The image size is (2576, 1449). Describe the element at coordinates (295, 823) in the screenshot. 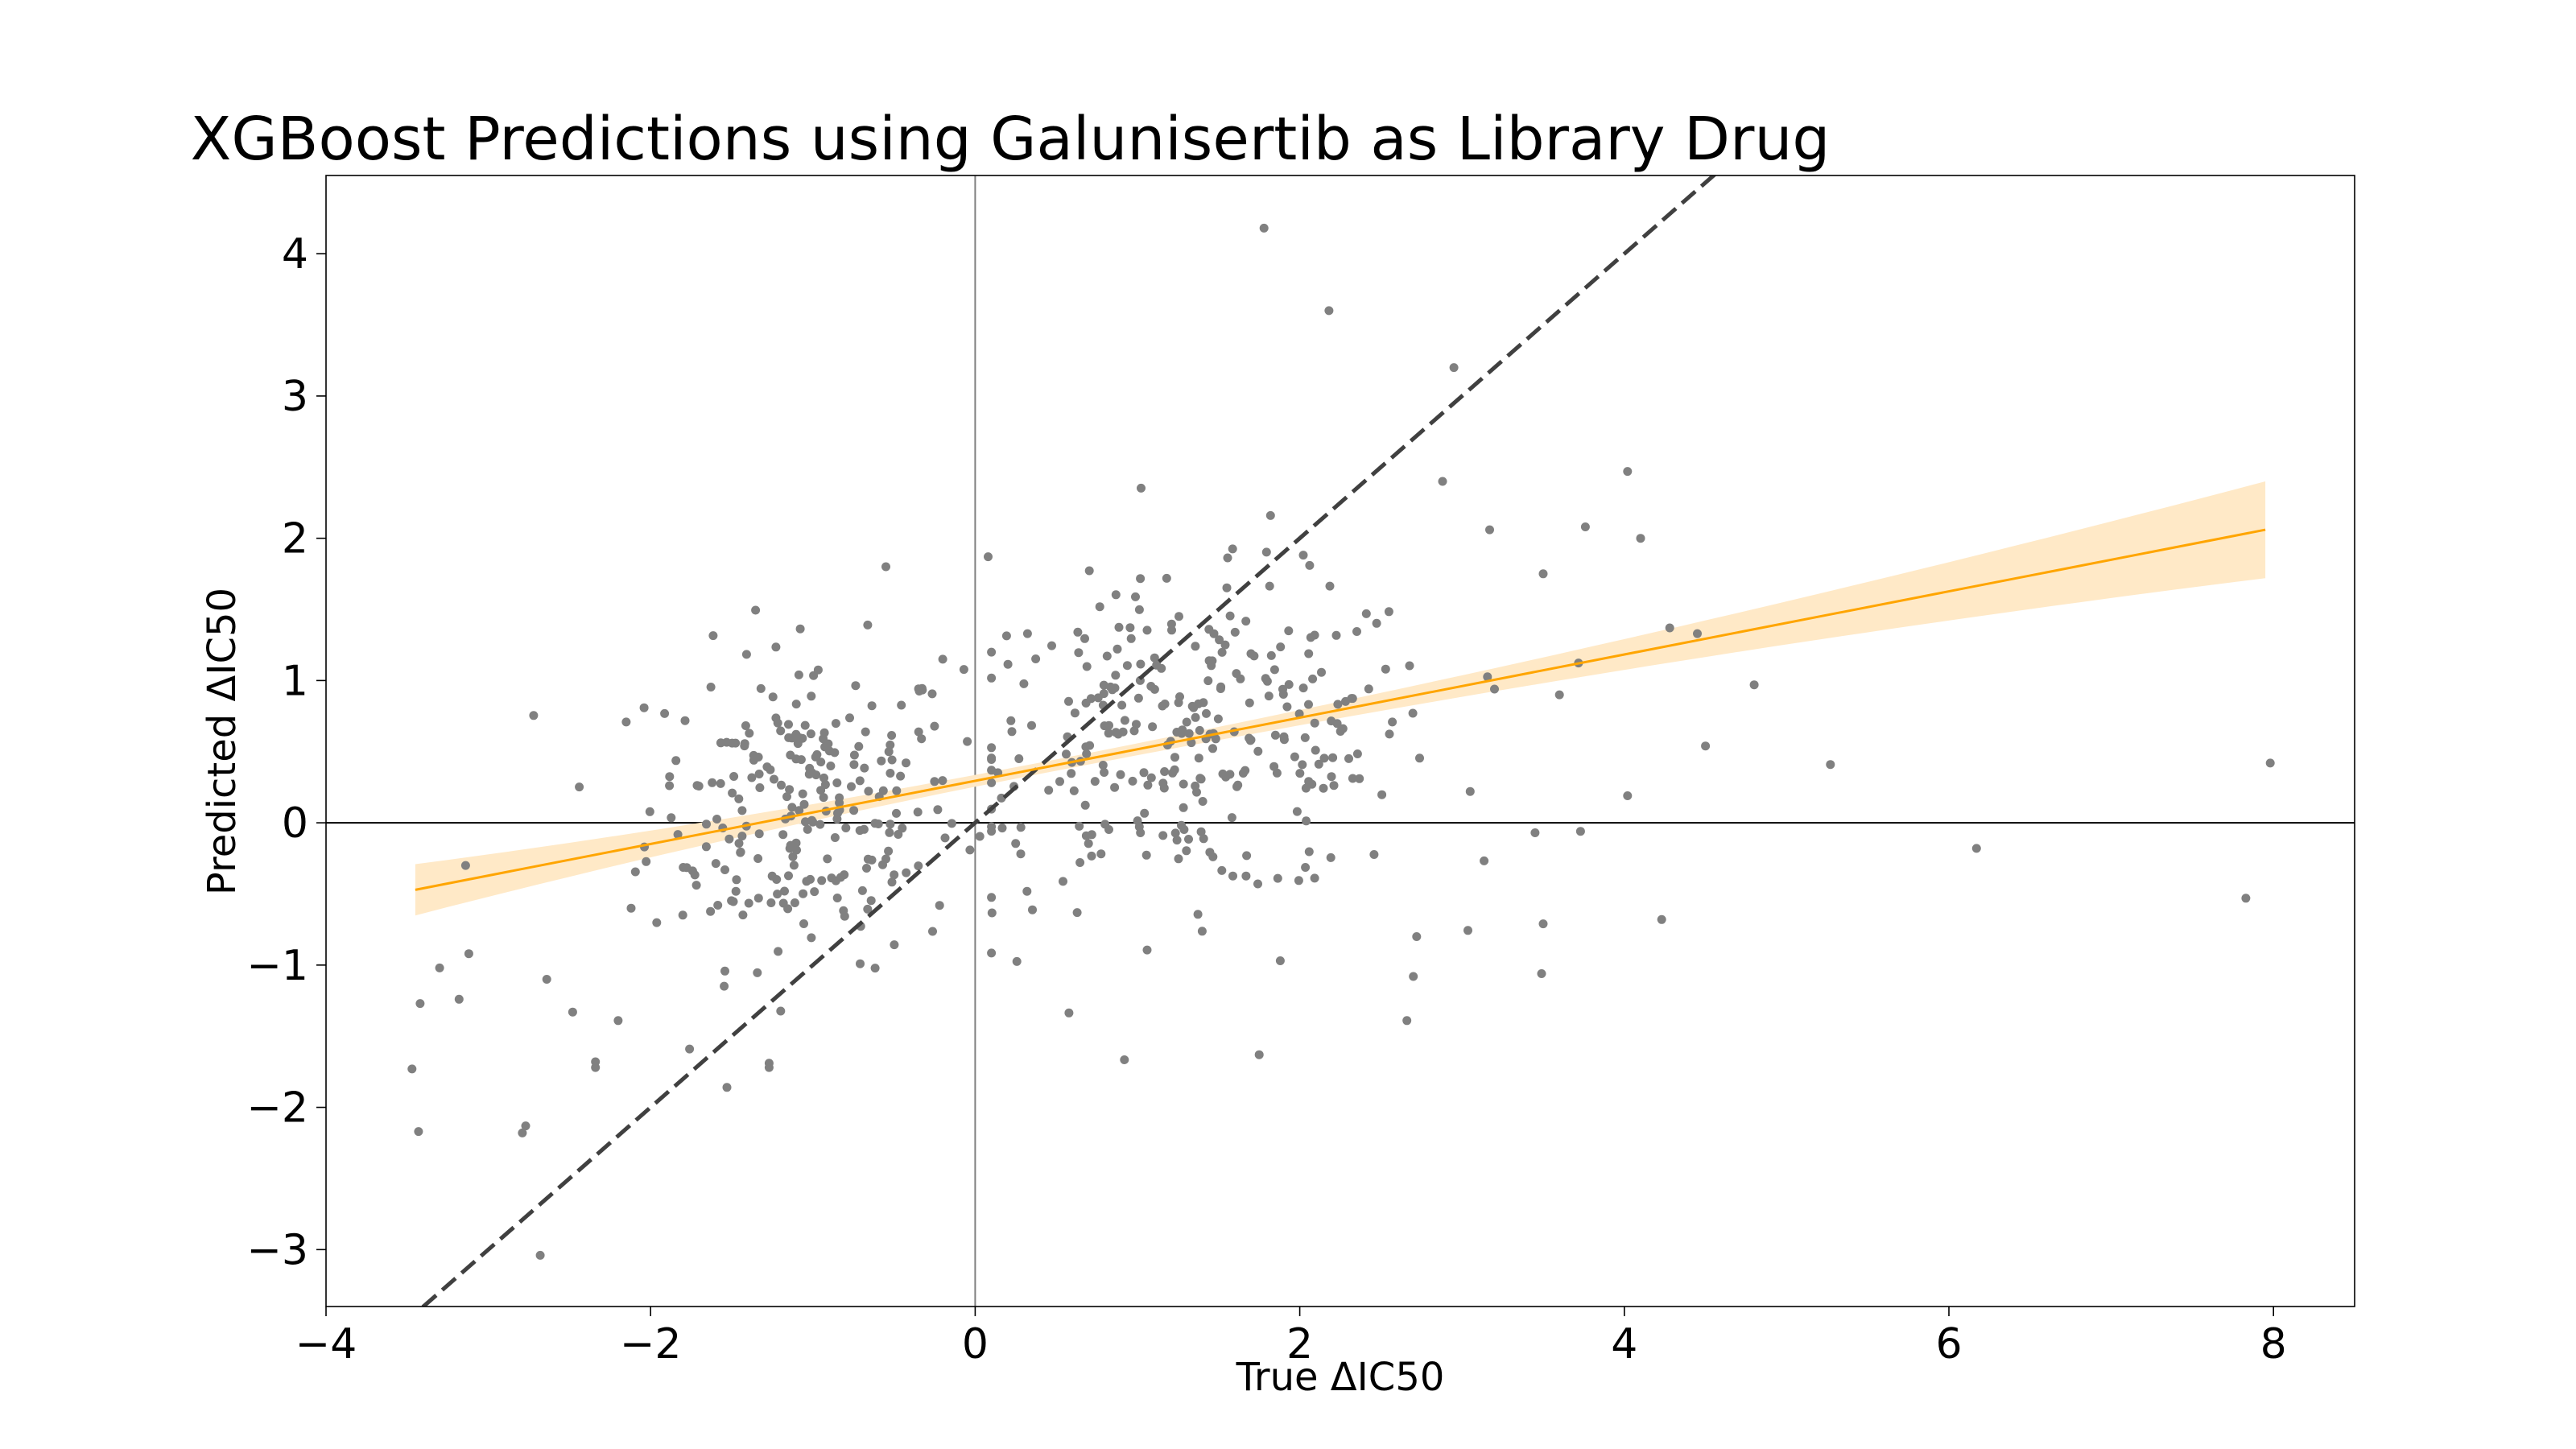

I see `y-tick-label: 0` at that location.